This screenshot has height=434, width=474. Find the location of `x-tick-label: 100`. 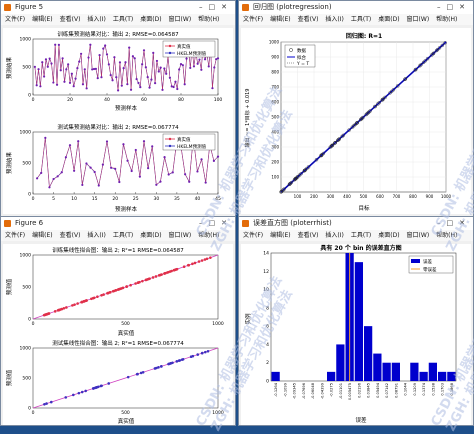

x-tick-label: 100 is located at coordinates (298, 196).